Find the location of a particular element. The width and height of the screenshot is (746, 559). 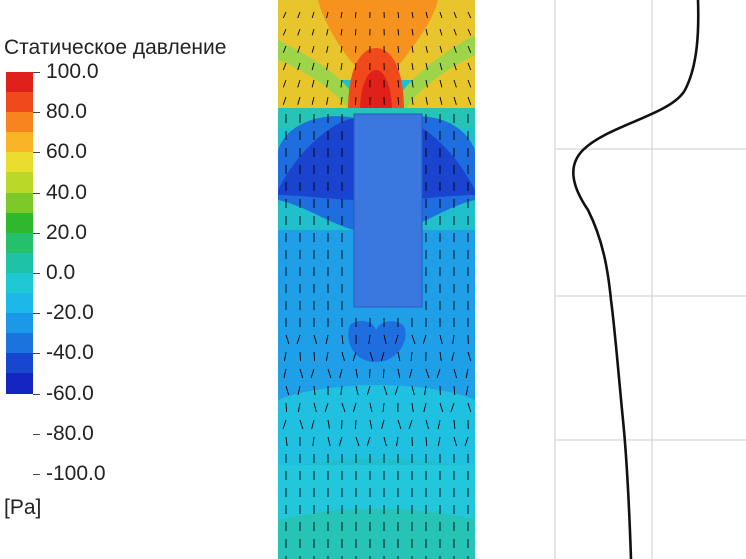

colorbar-tick-label: 40.0 is located at coordinates (66, 192).